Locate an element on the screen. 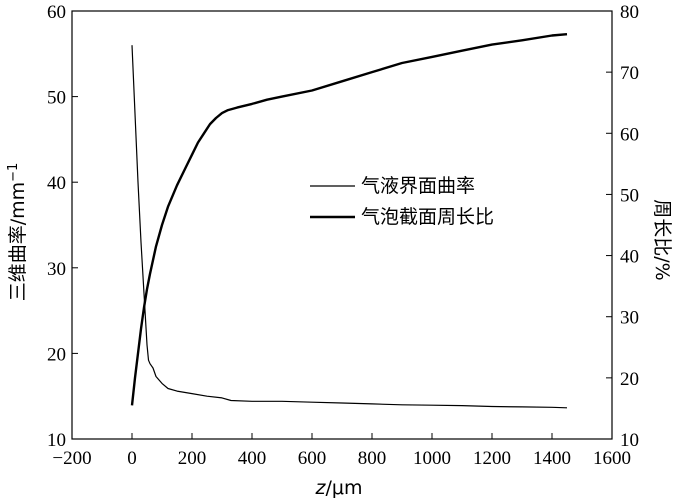  x-axis-title: z/μm is located at coordinates (339, 488).